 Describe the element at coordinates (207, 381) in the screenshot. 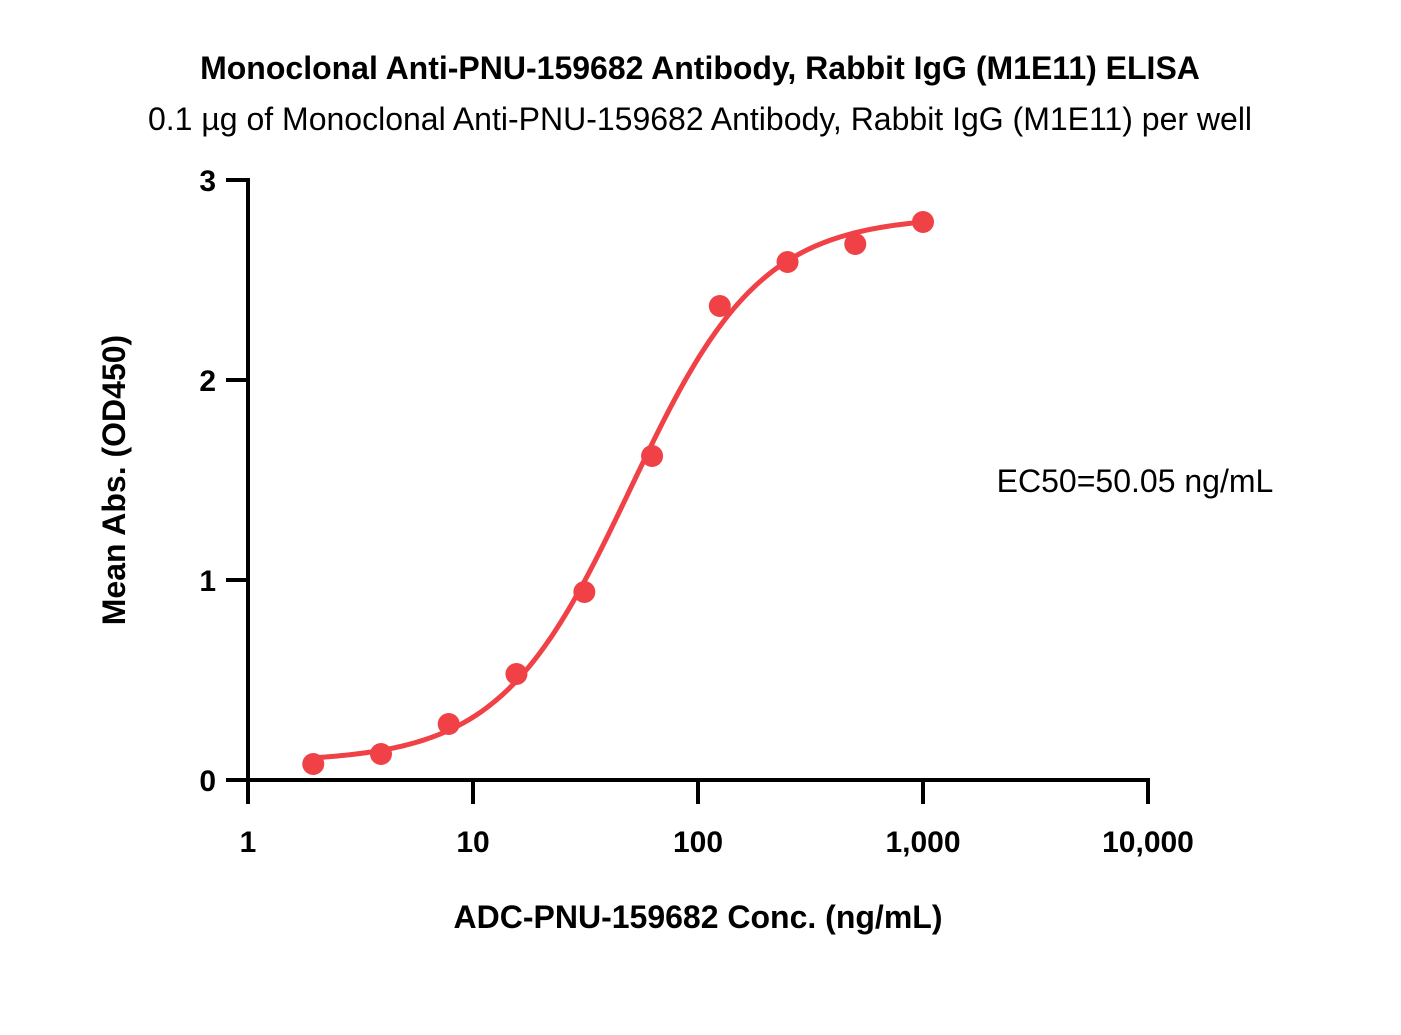

I see `y-tick-label: 2` at that location.